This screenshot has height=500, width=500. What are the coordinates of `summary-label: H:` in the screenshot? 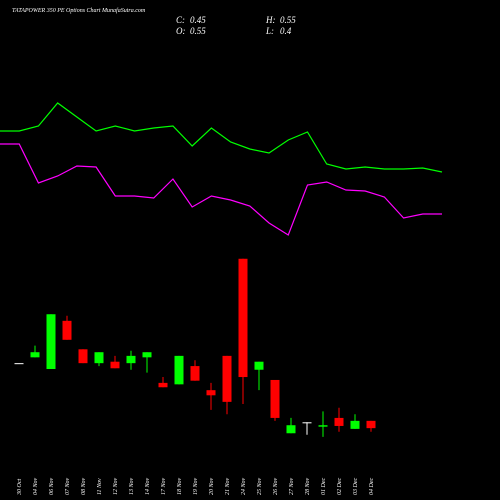 It's located at (270, 20).